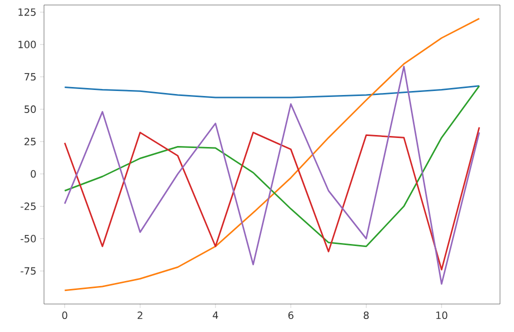 The width and height of the screenshot is (514, 332). I want to click on y-tick-label: 100, so click(27, 44).